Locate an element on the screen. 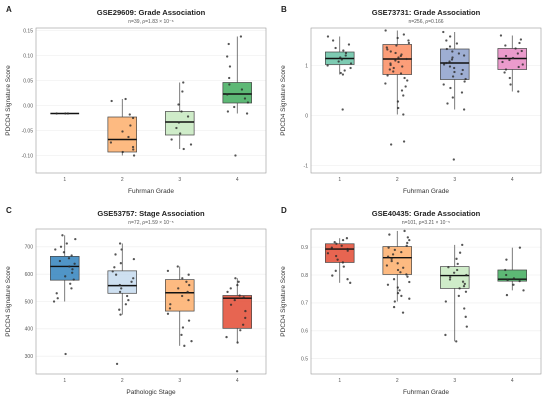 The image size is (550, 403). panel-letter: D is located at coordinates (284, 210).